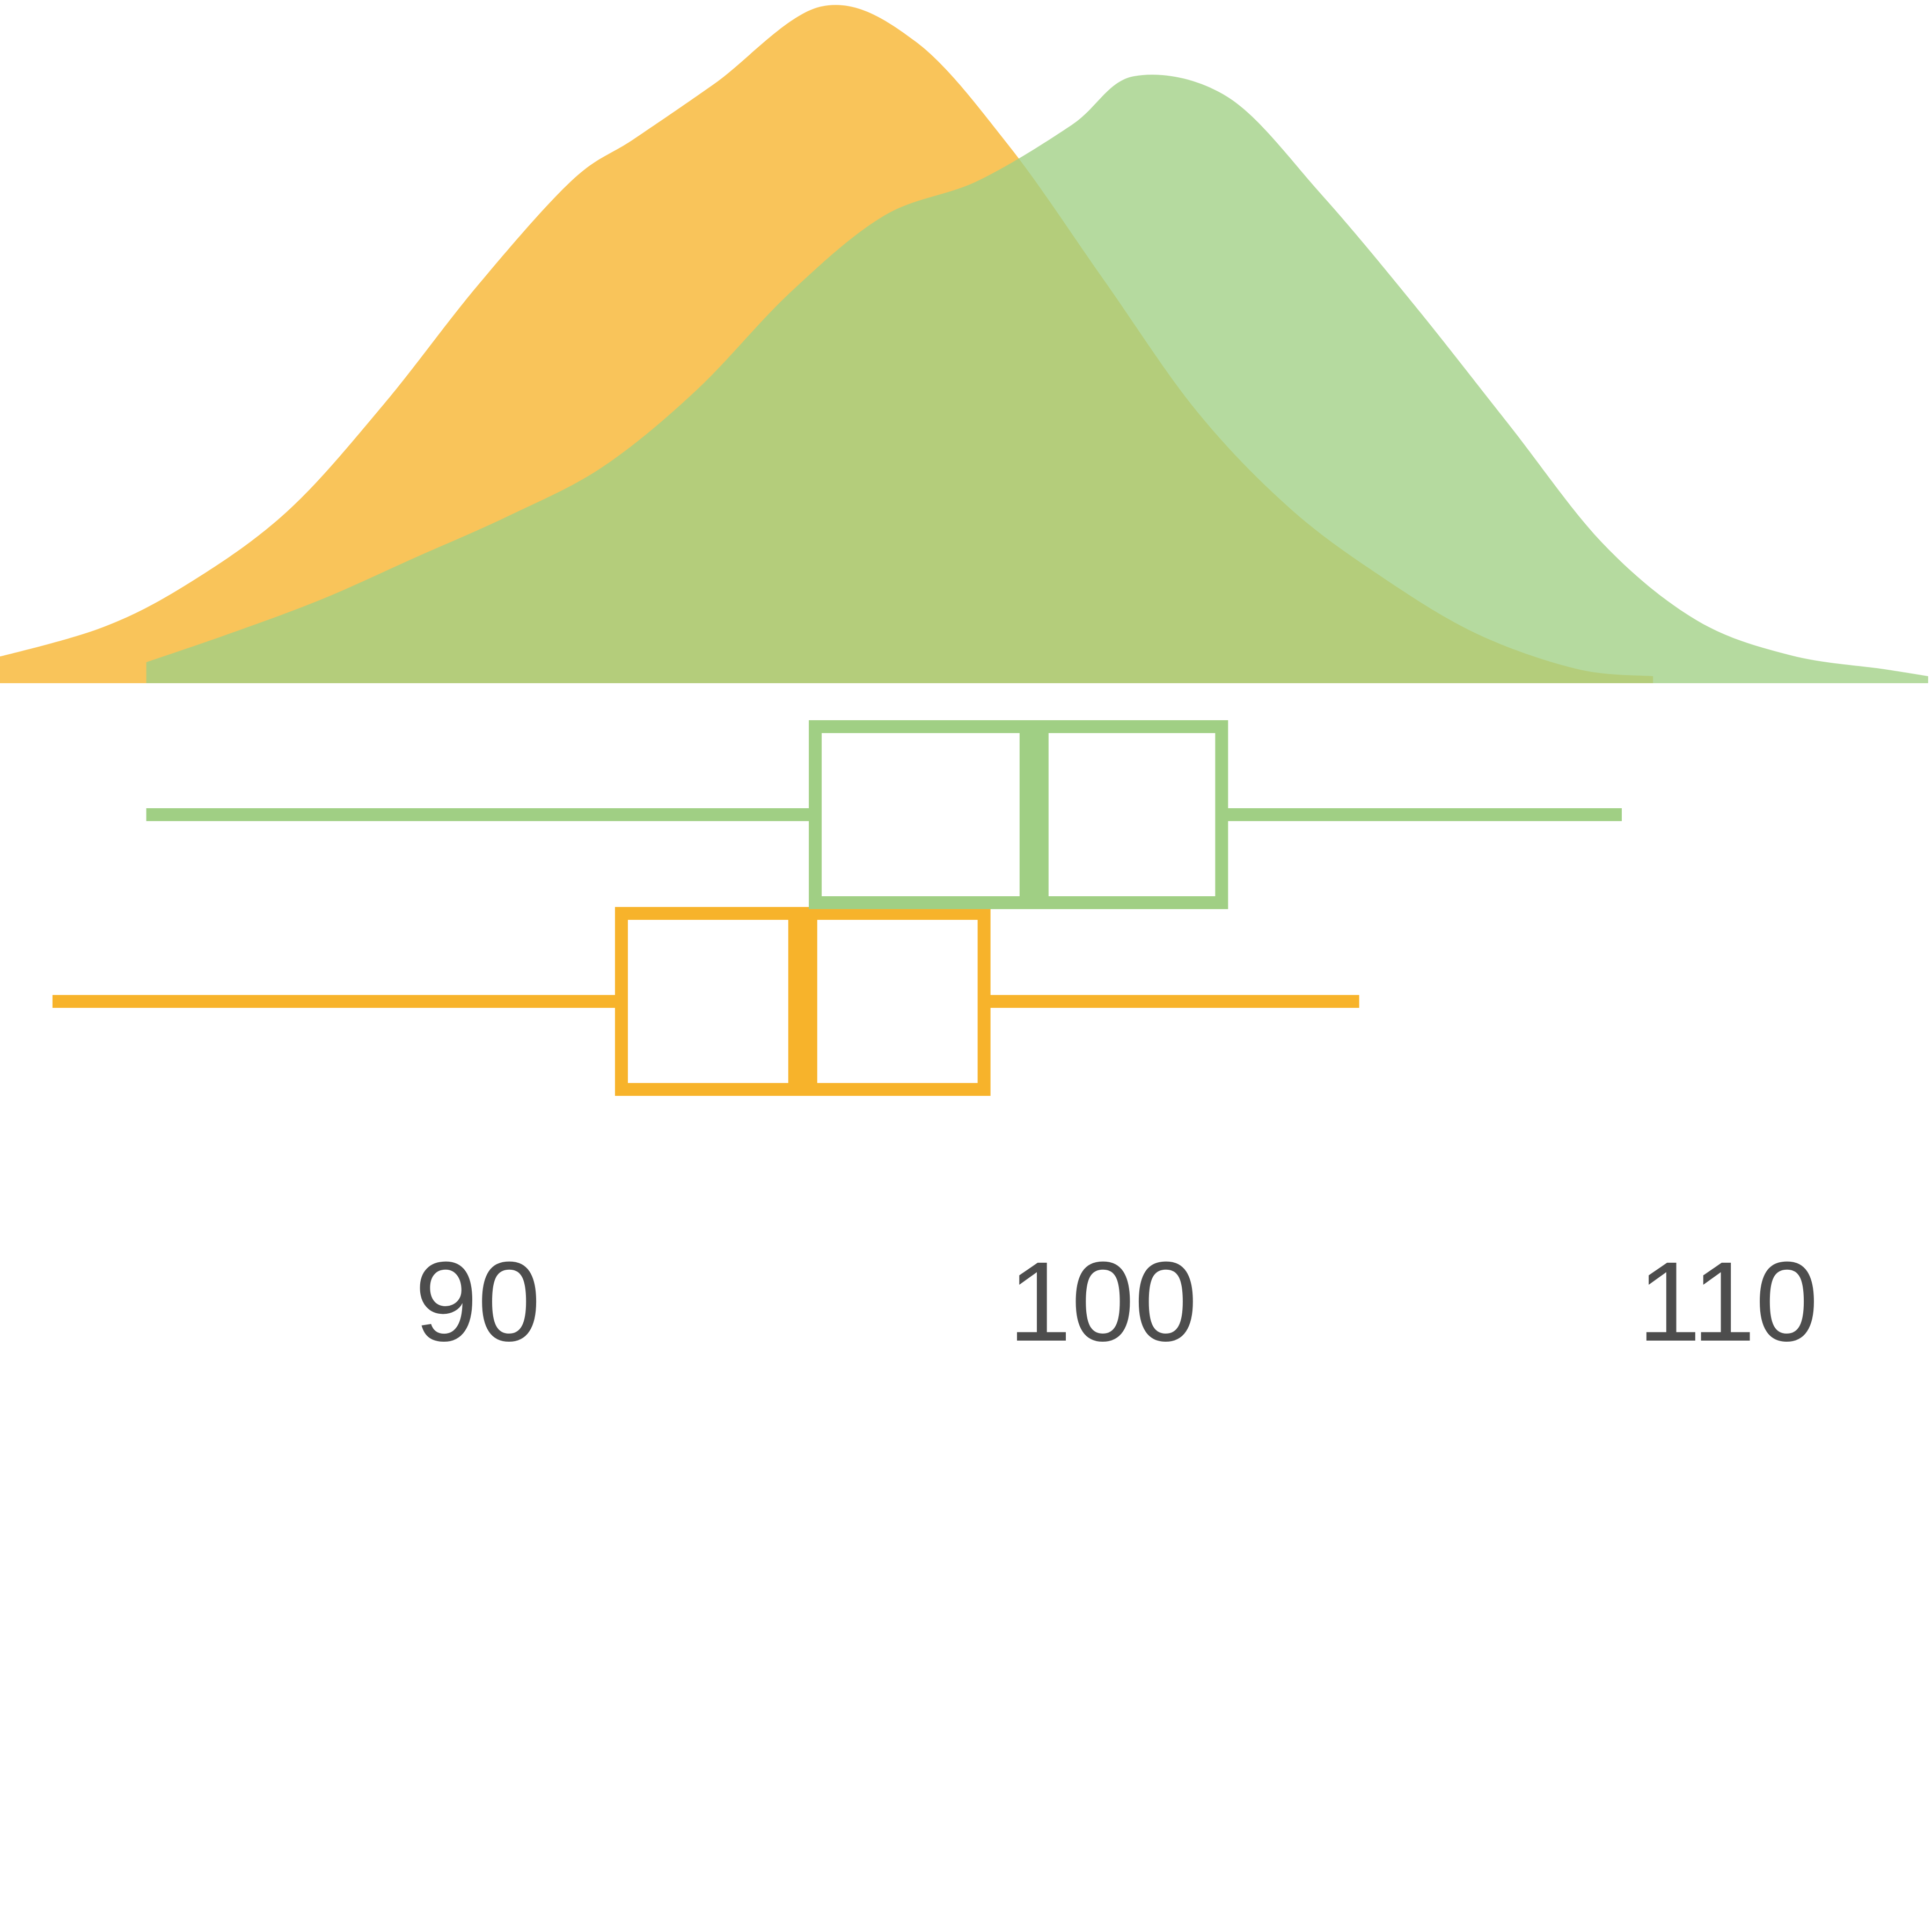  I want to click on x-tick-label-100: 100, so click(1102, 1301).